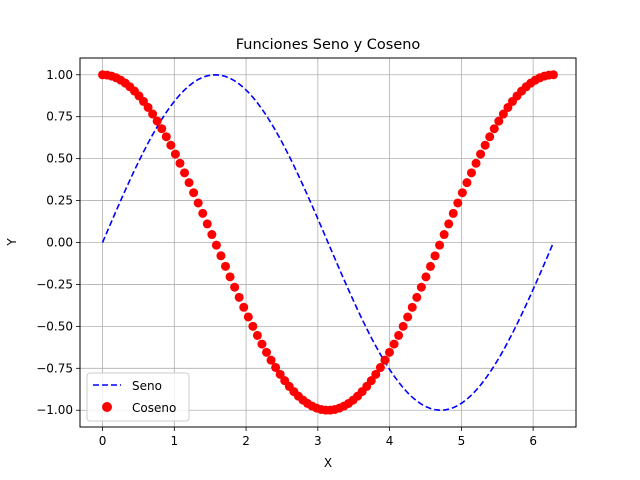  I want to click on y-tick-label: −0.25, so click(54, 284).